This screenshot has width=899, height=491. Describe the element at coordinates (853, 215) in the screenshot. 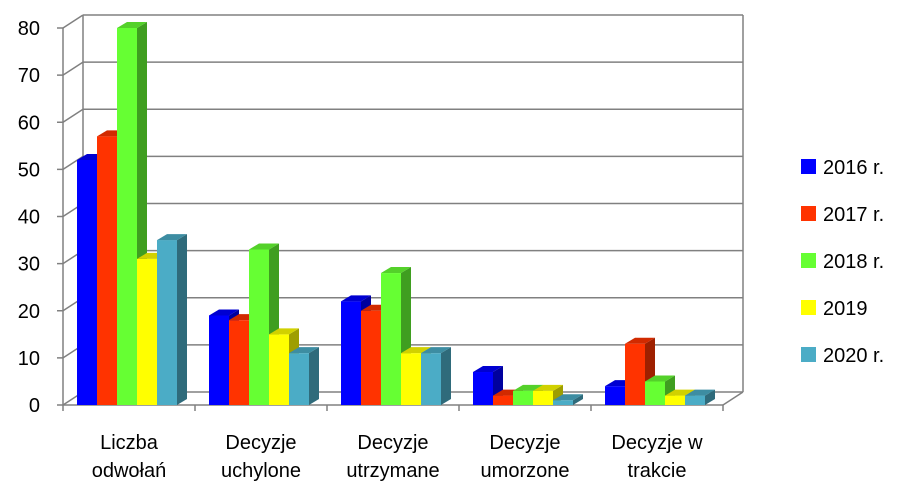

I see `legend-label: 2017 r.` at that location.